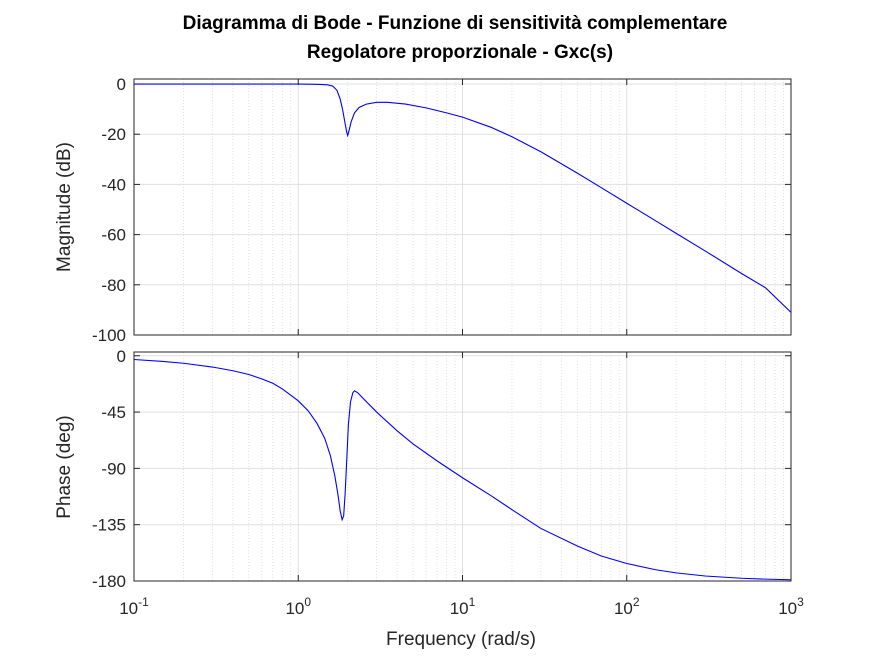 The height and width of the screenshot is (656, 875). What do you see at coordinates (460, 52) in the screenshot?
I see `chart-title-line2: Regolatore proporzionale - Gxc(s)` at bounding box center [460, 52].